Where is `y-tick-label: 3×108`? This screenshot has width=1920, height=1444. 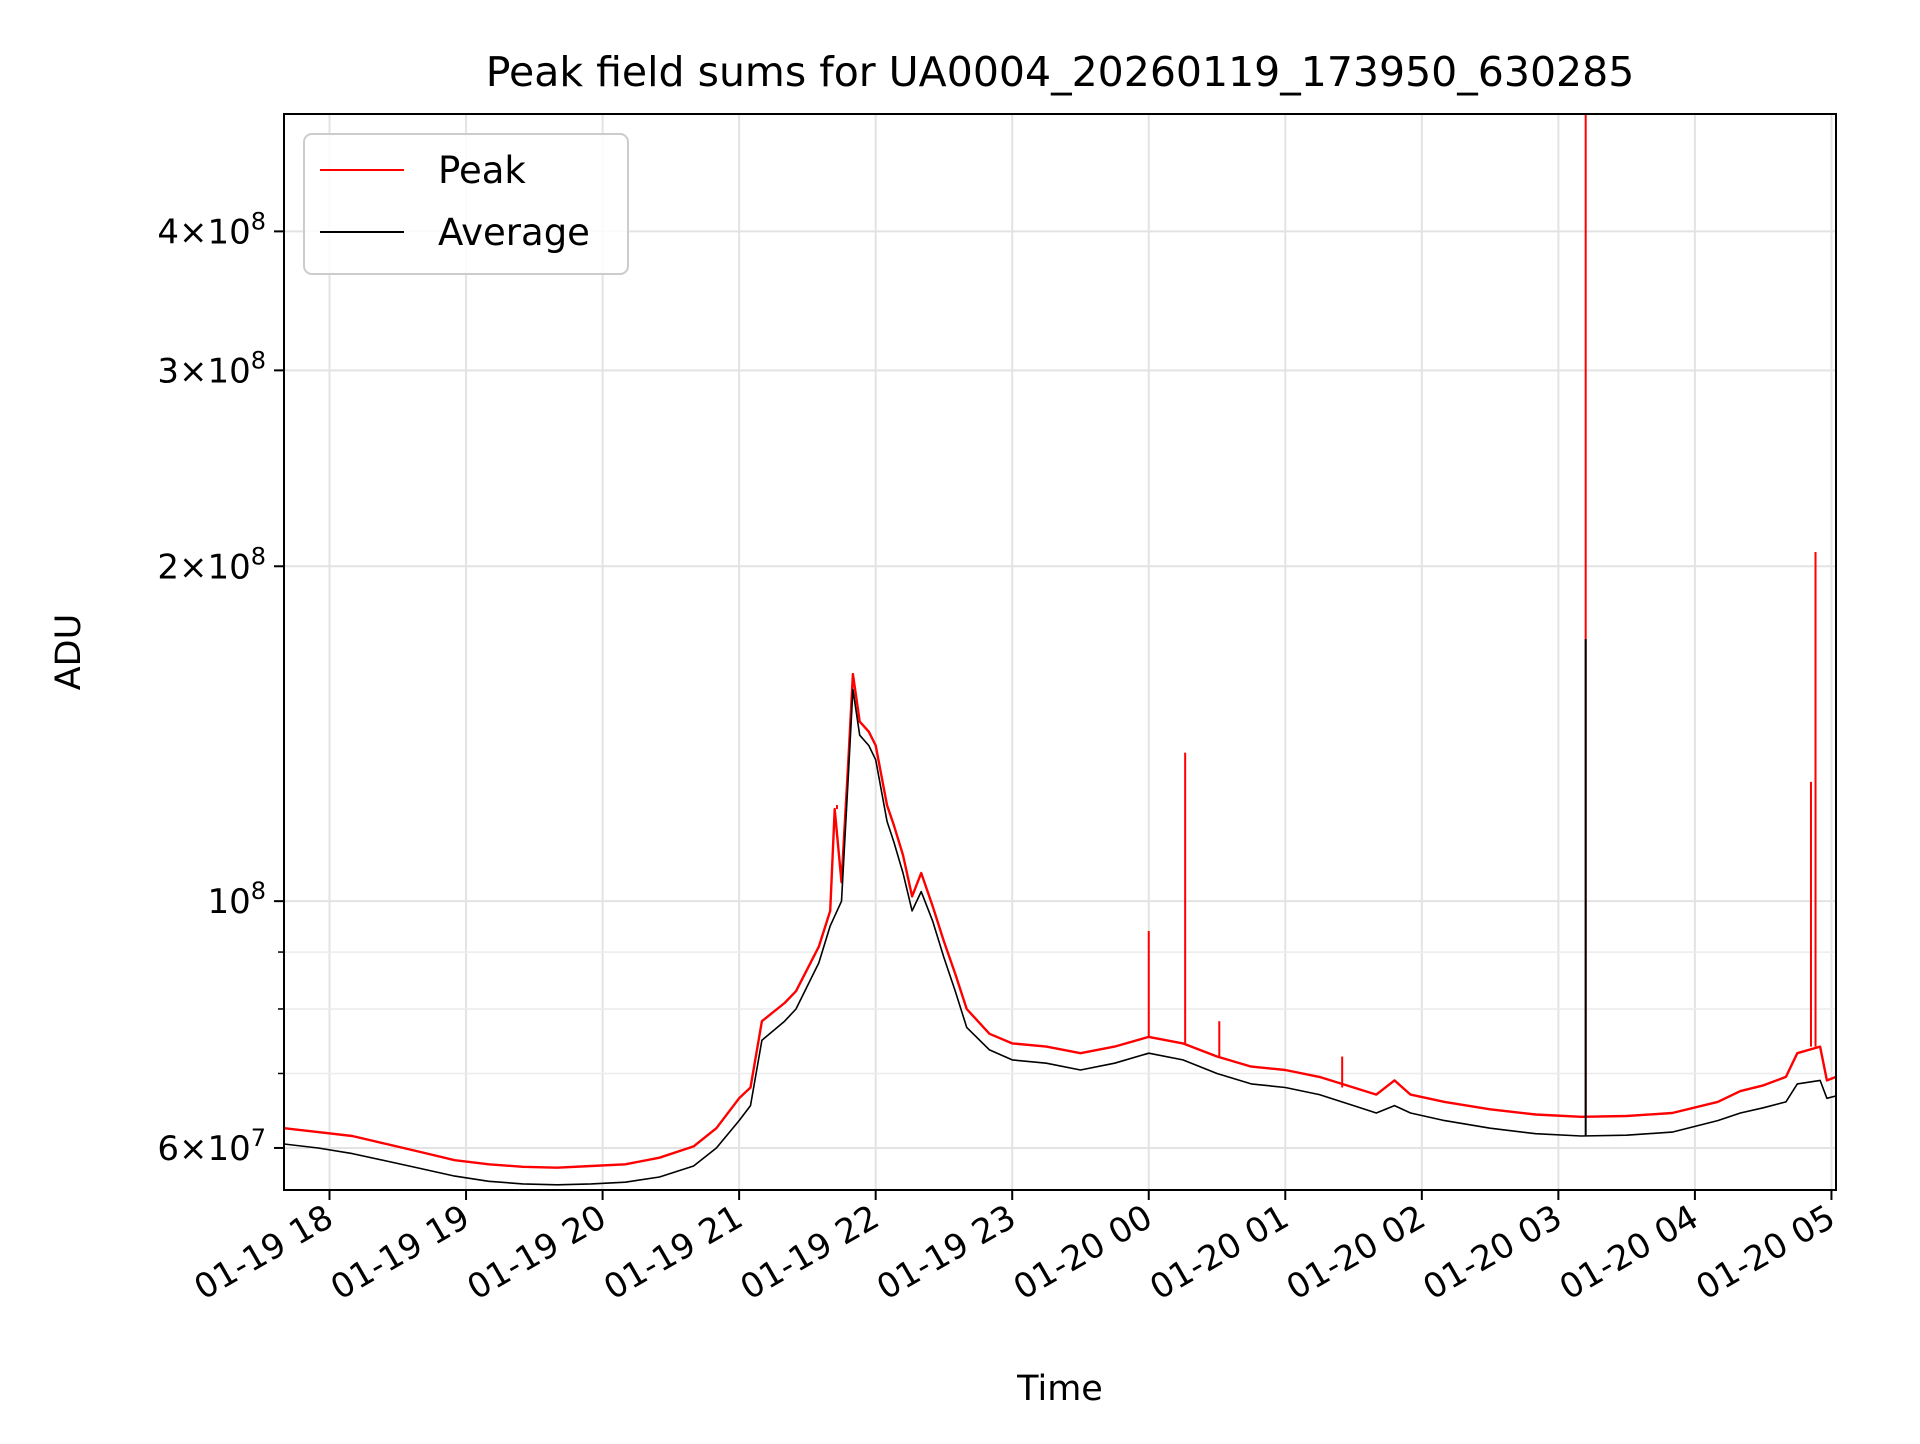
y-tick-label: 3×108 is located at coordinates (211, 368).